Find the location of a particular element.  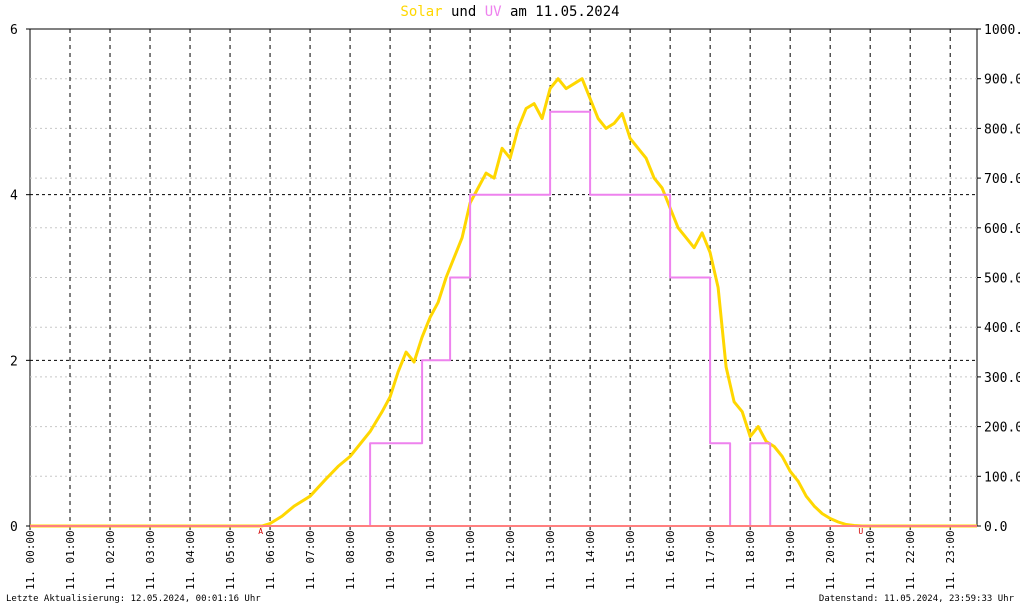

y-right-tick-label: 1000.0 is located at coordinates (1002, 30).